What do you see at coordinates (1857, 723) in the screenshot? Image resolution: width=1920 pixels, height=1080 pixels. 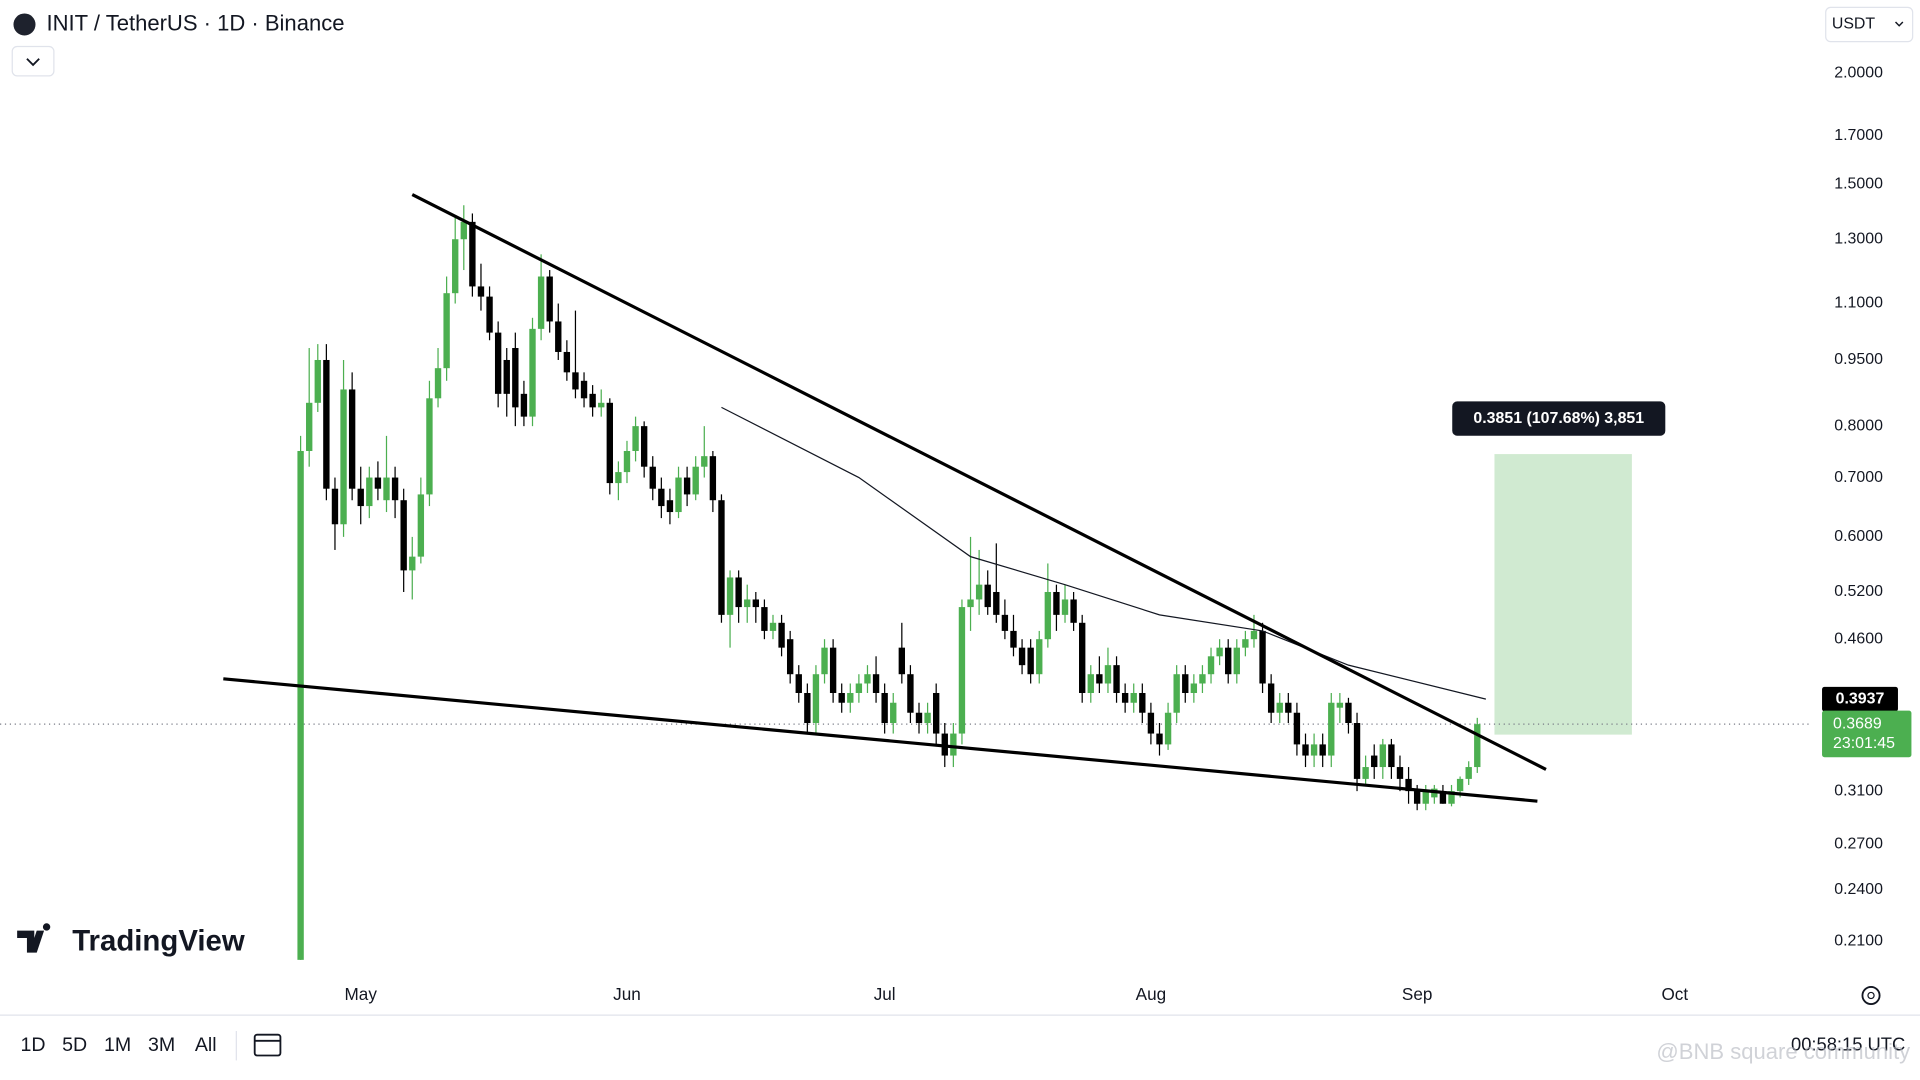 I see `last-price-label: 0.3689` at bounding box center [1857, 723].